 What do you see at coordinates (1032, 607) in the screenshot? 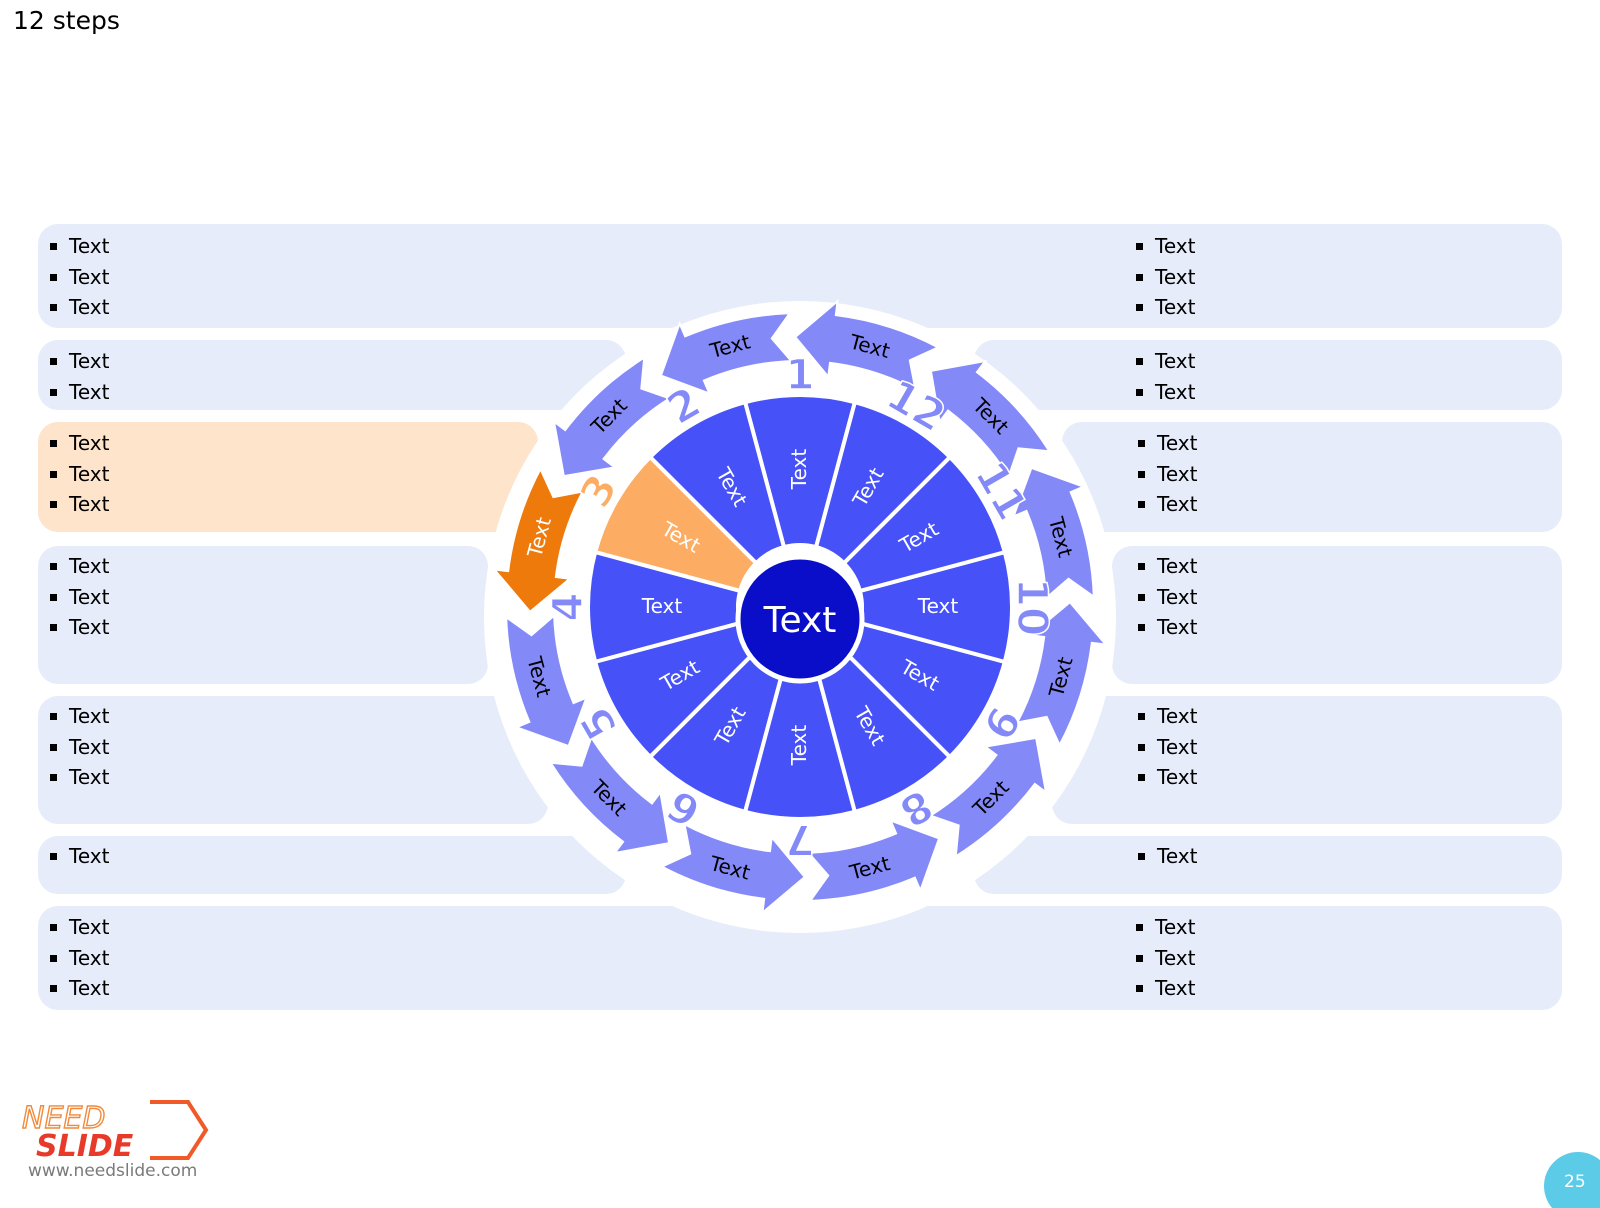
I see `step-number-10: 10` at bounding box center [1032, 607].